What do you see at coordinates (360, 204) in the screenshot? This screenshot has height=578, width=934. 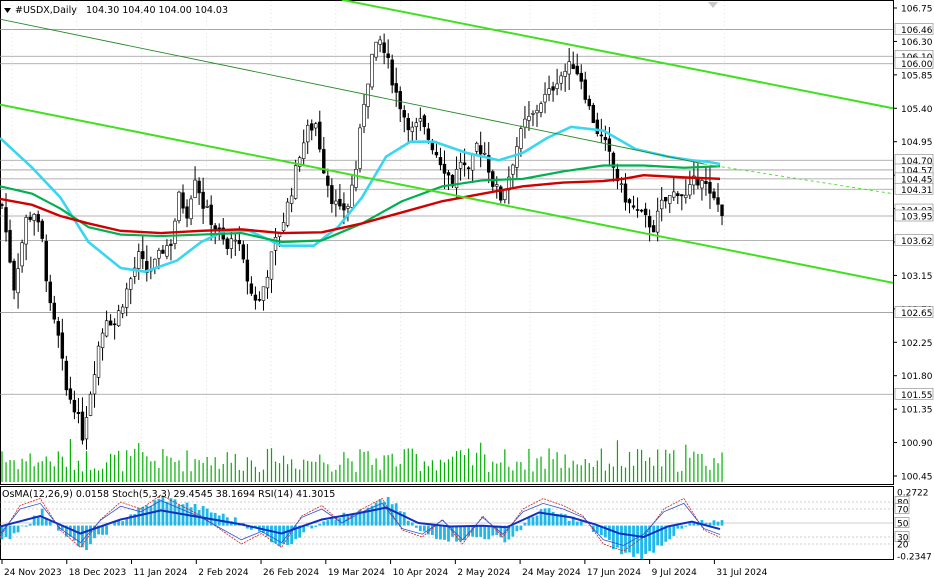 I see `ma-red-line` at bounding box center [360, 204].